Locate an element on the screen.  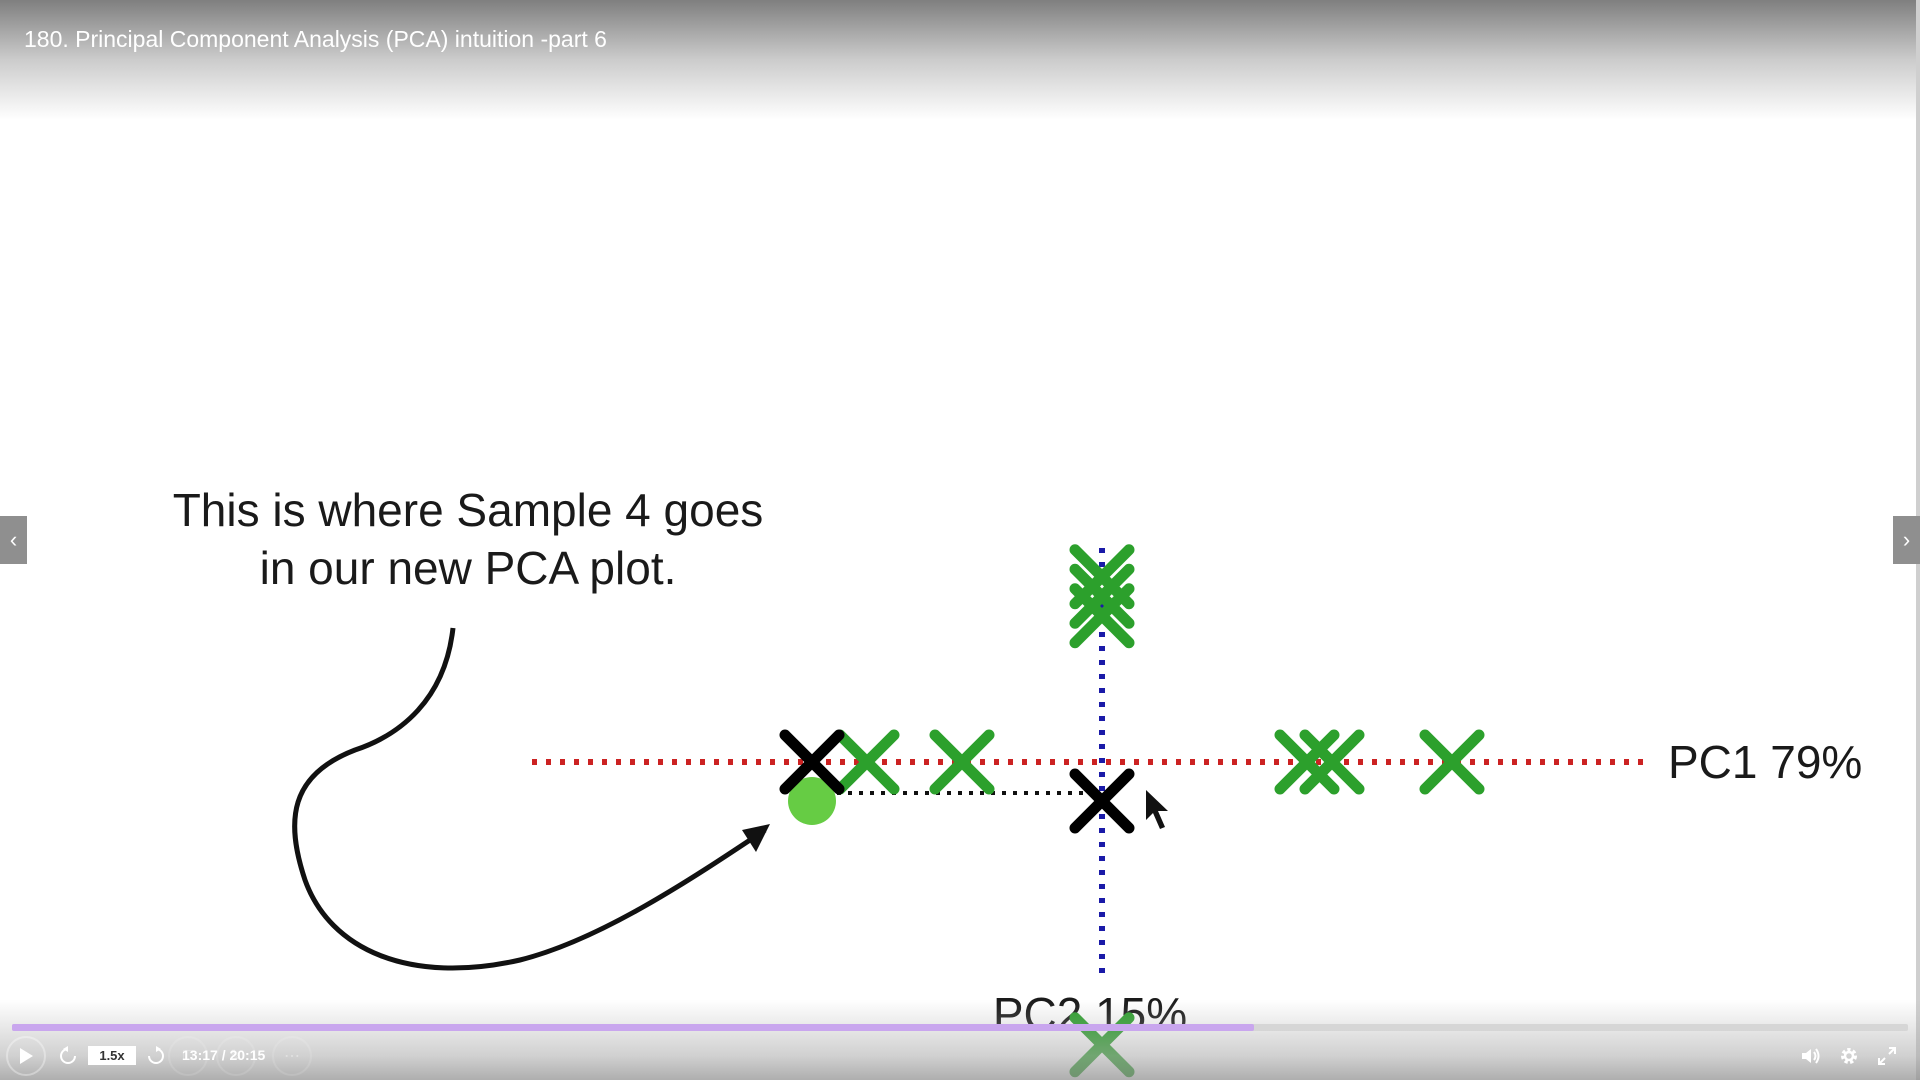
pointer-arrow is located at coordinates (529, 799).